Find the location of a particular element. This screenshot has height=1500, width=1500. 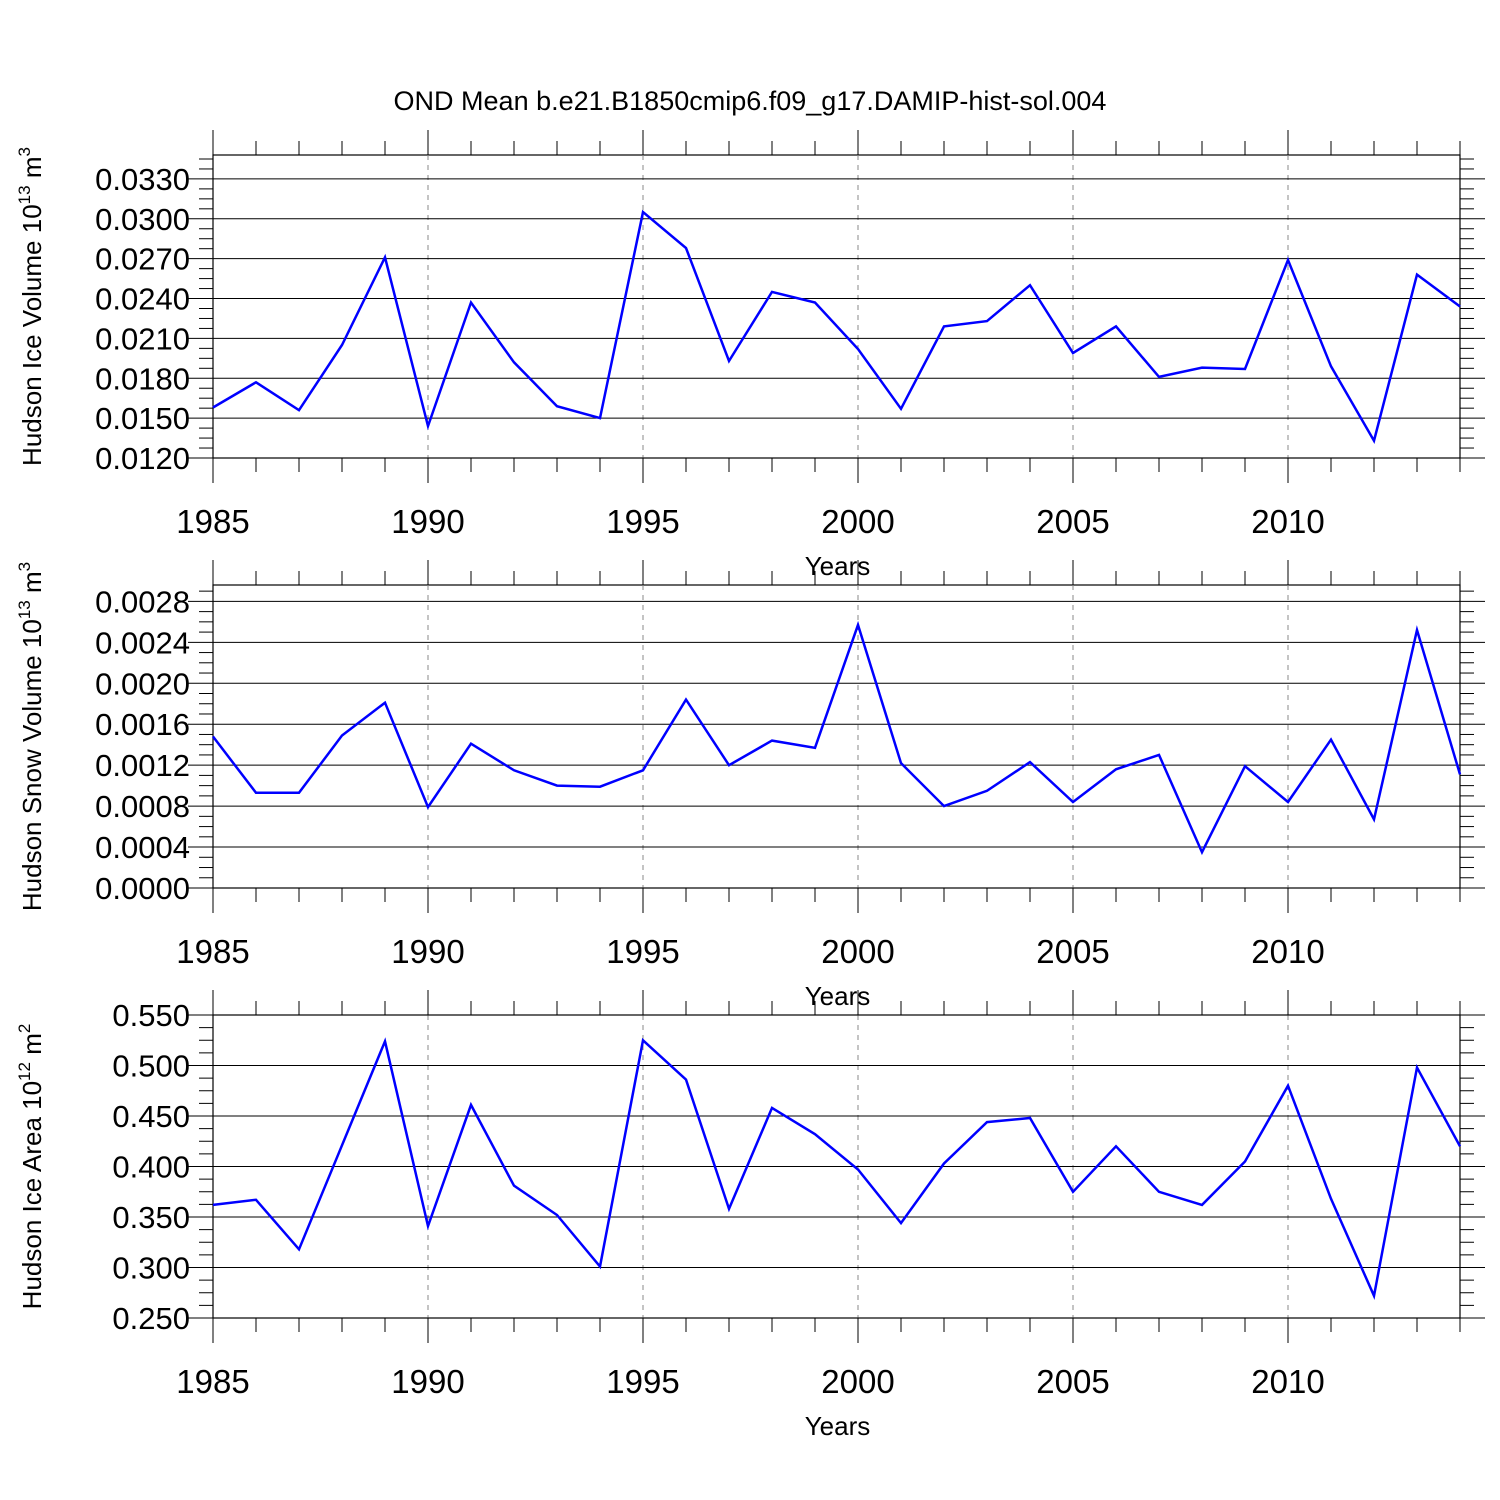

y-tick-label: 0.0300 is located at coordinates (142, 219).